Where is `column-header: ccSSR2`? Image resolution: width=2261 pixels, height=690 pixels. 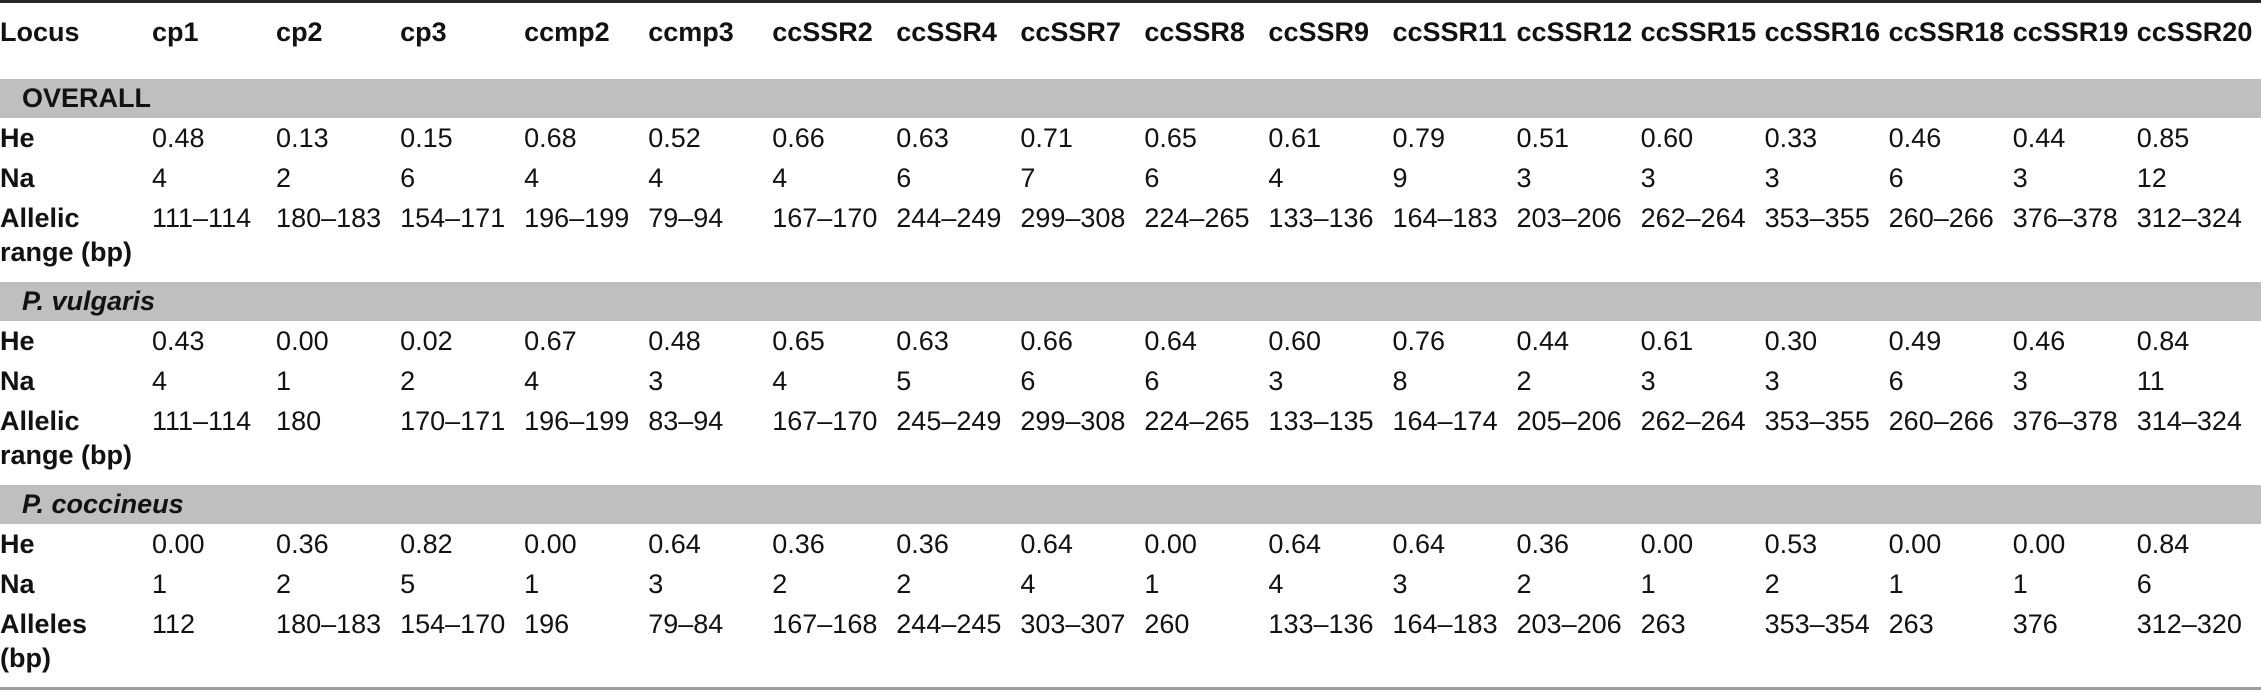 column-header: ccSSR2 is located at coordinates (834, 37).